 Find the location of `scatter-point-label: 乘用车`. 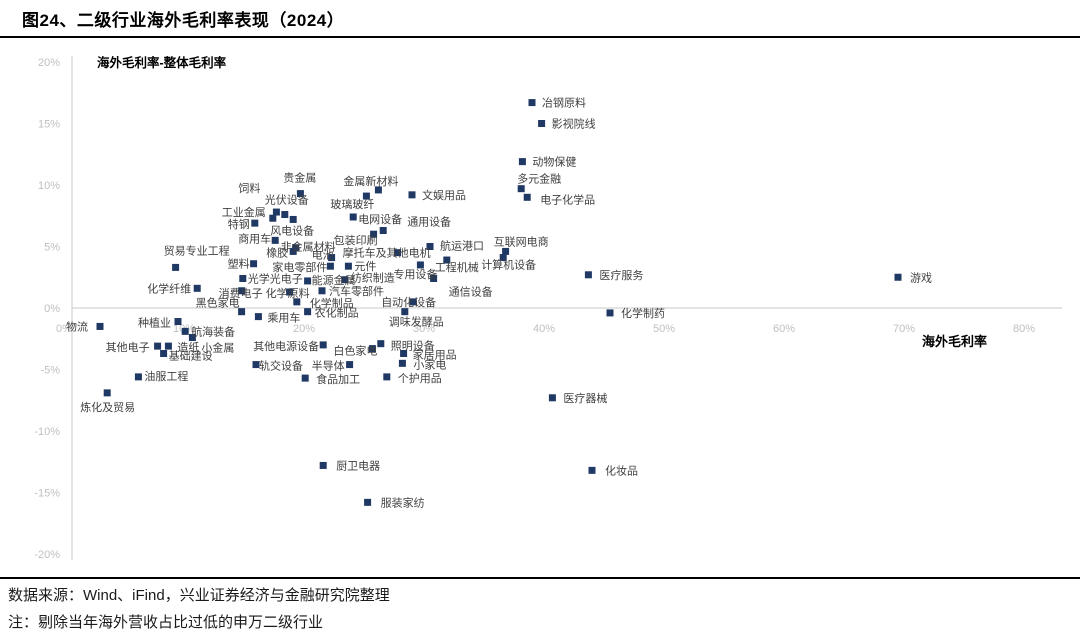

scatter-point-label: 乘用车 is located at coordinates (283, 318).